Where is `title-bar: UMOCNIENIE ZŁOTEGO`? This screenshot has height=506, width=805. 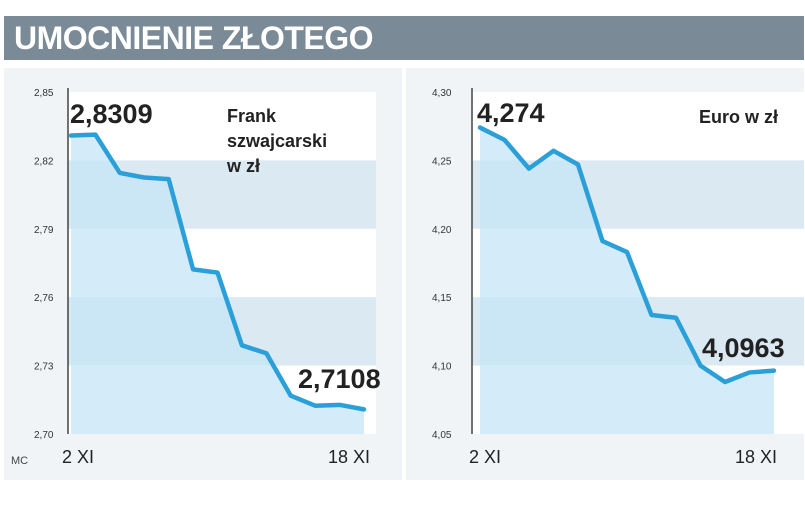
title-bar: UMOCNIENIE ZŁOTEGO is located at coordinates (404, 38).